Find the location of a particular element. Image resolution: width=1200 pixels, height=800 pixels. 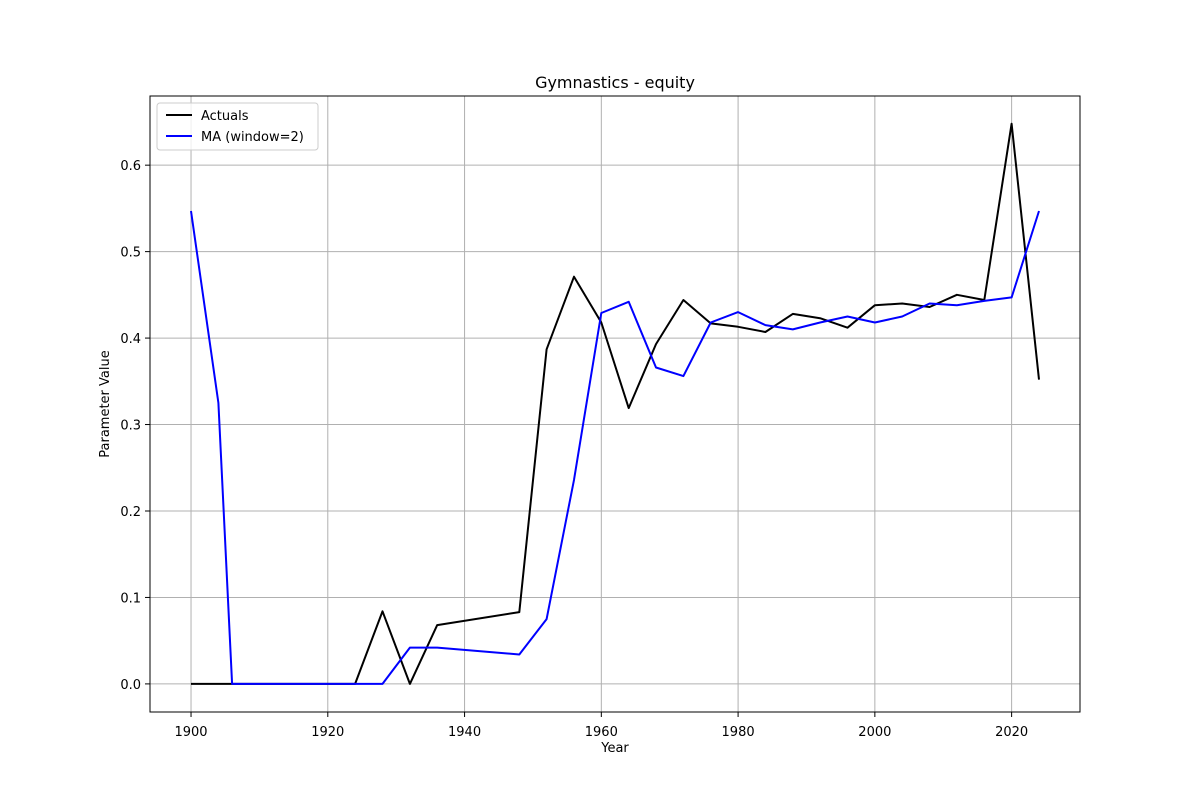

y-tick-label: 0.0 is located at coordinates (130, 685).